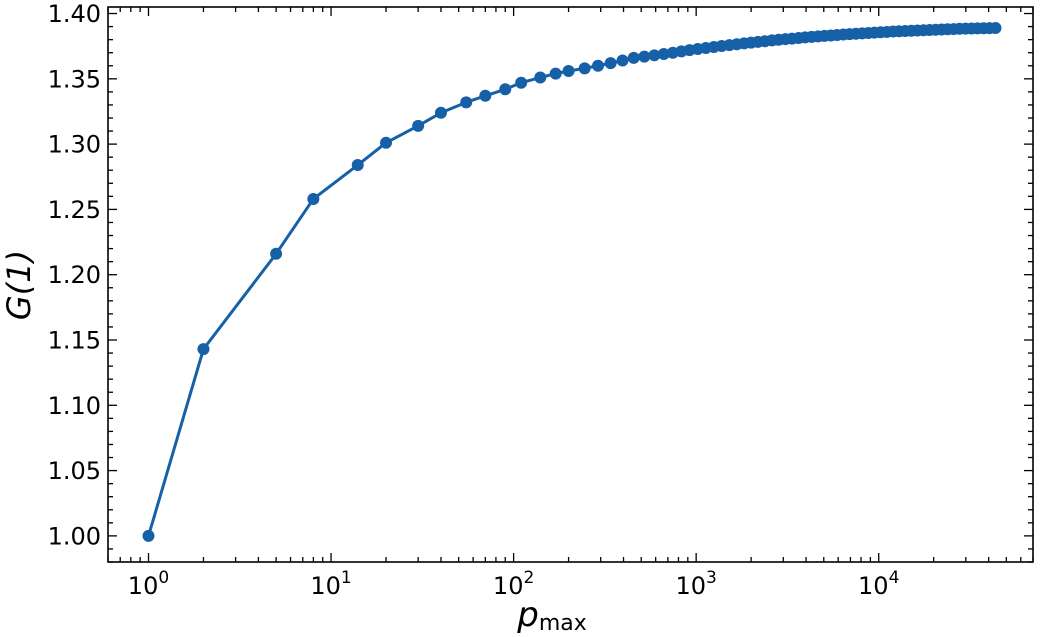 The width and height of the screenshot is (1045, 637). I want to click on y-tick-label: 1.00, so click(74, 536).